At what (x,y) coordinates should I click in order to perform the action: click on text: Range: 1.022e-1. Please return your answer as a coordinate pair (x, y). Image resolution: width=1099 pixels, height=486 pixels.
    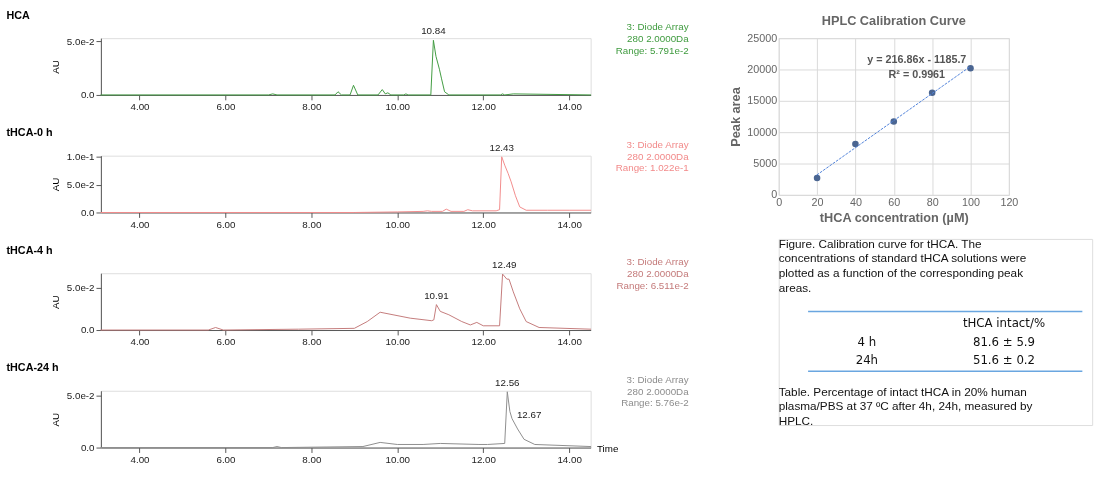
    Looking at the image, I should click on (652, 168).